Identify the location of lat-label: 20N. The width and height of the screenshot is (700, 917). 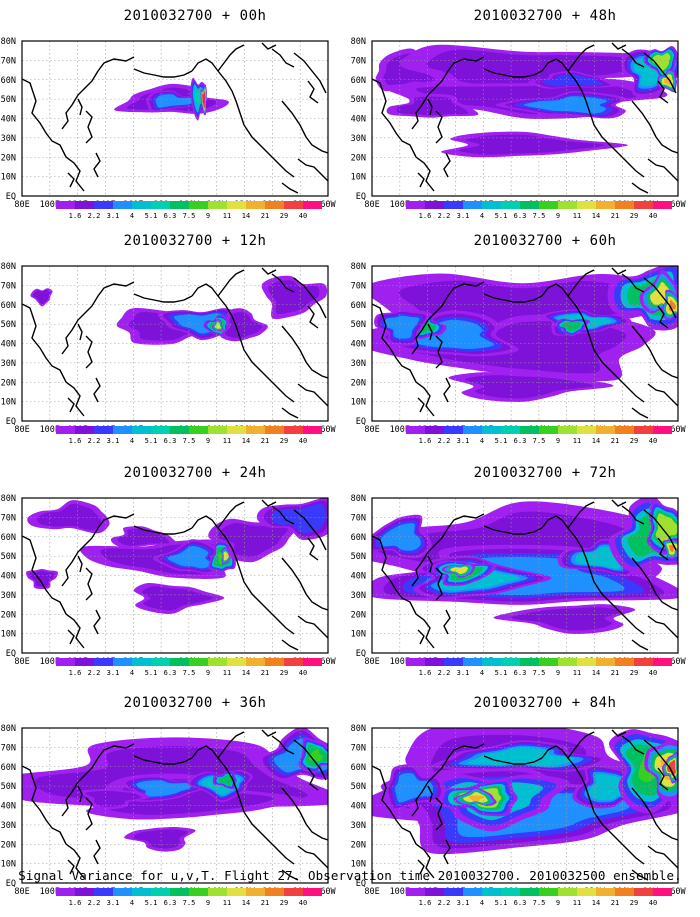
(358, 158).